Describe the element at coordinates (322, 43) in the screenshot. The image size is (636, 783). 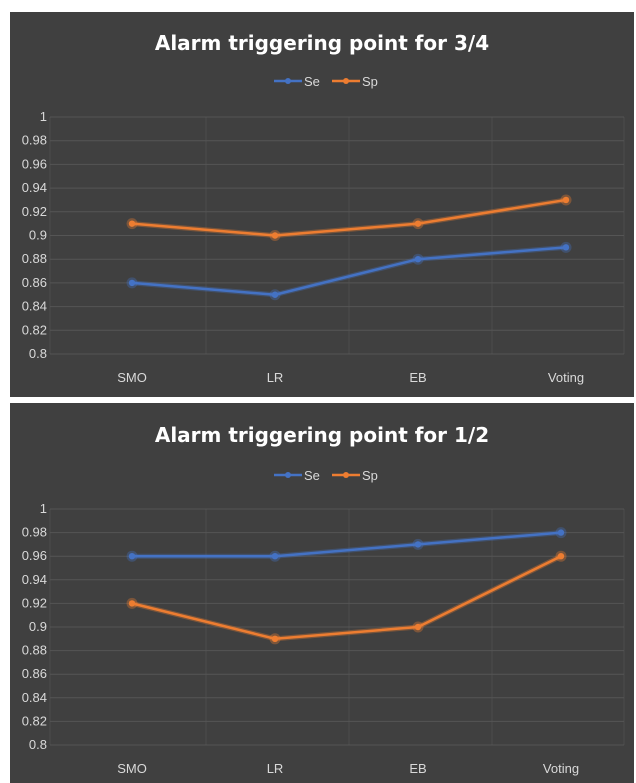
I see `chart-title: Alarm triggering point for 3/4` at that location.